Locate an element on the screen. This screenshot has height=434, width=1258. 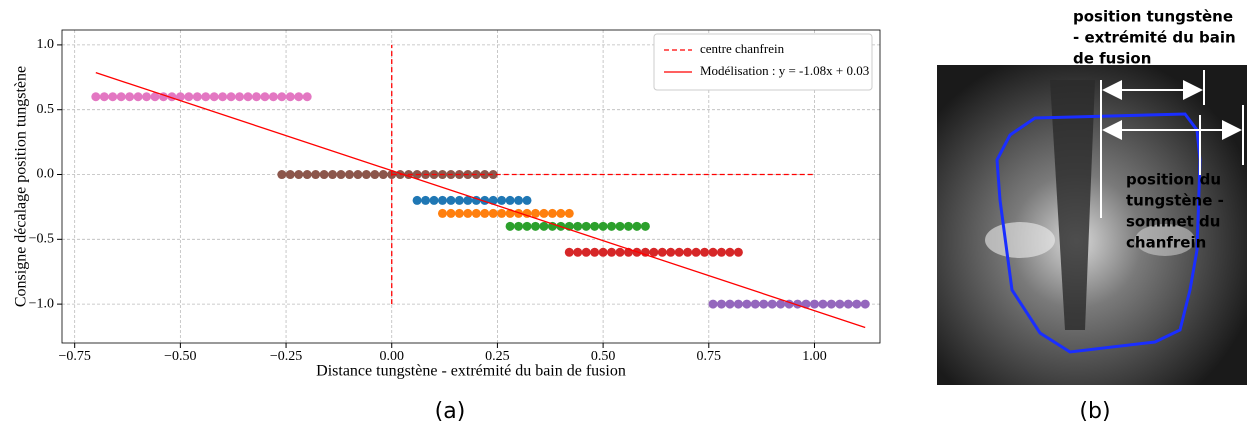
annotation: tungstène - is located at coordinates (1175, 201).